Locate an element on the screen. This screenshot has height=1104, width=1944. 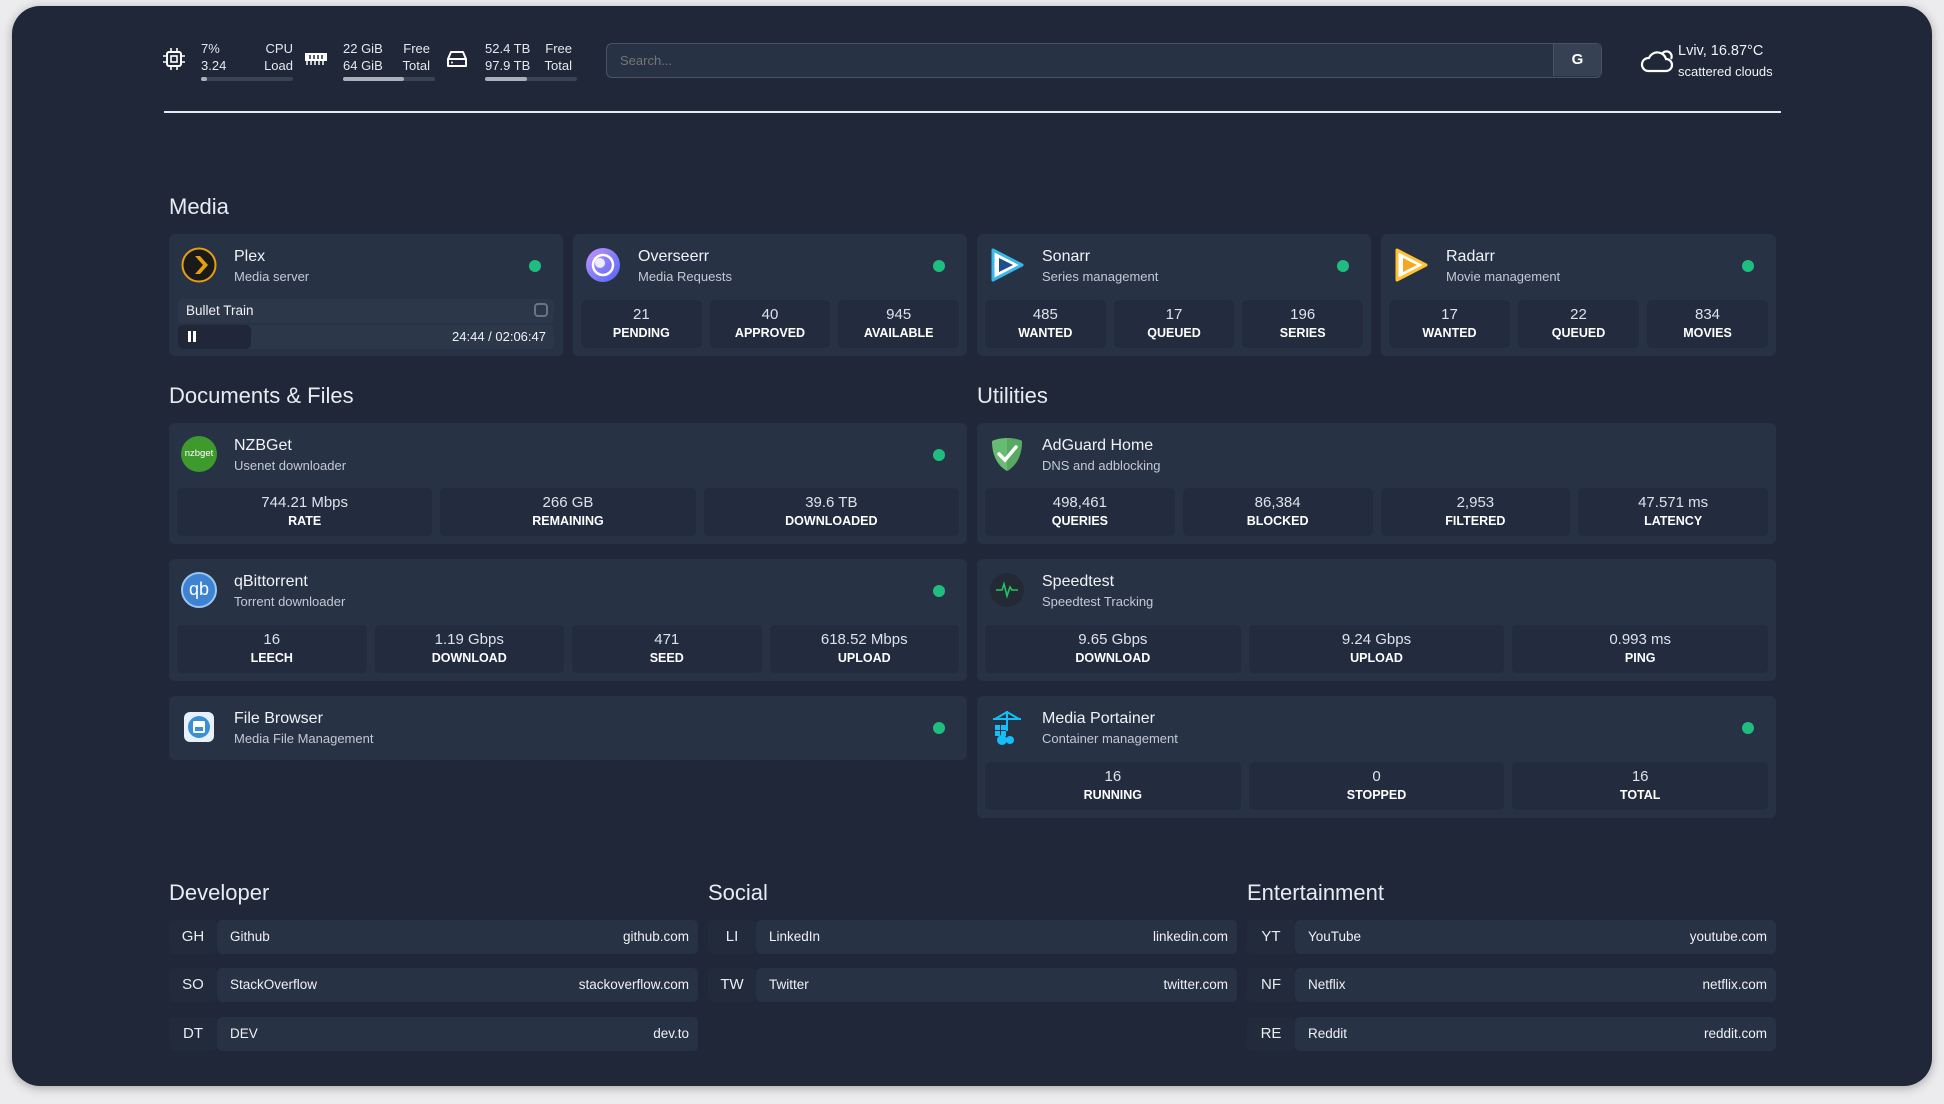
bookmark-linkedin: LI LinkedIn linkedin.com is located at coordinates (972, 937).